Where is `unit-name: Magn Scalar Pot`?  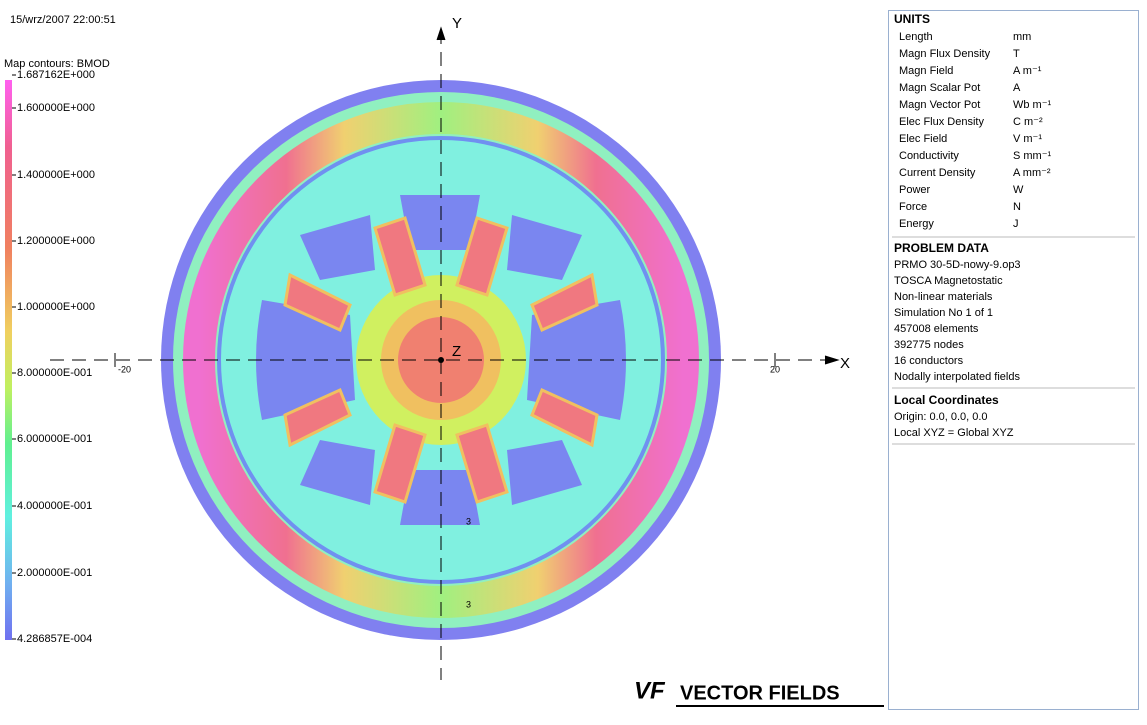 unit-name: Magn Scalar Pot is located at coordinates (939, 88).